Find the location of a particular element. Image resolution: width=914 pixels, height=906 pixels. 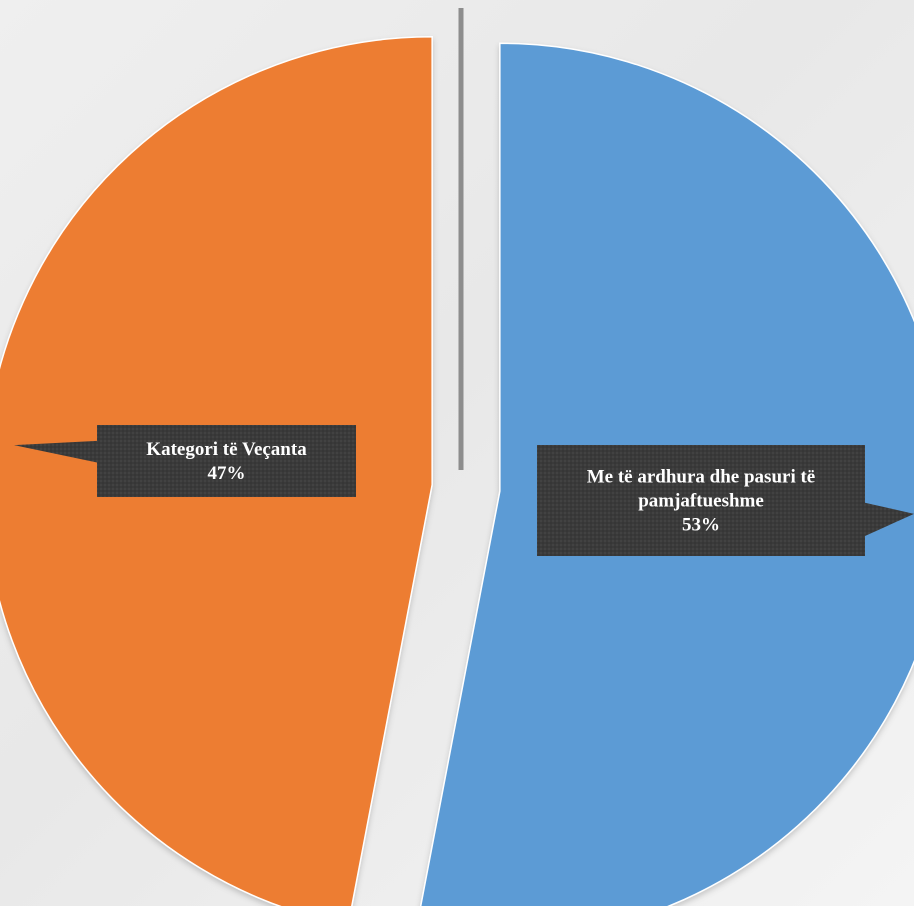

data-label-category: Kategori të Veçanta is located at coordinates (226, 449).